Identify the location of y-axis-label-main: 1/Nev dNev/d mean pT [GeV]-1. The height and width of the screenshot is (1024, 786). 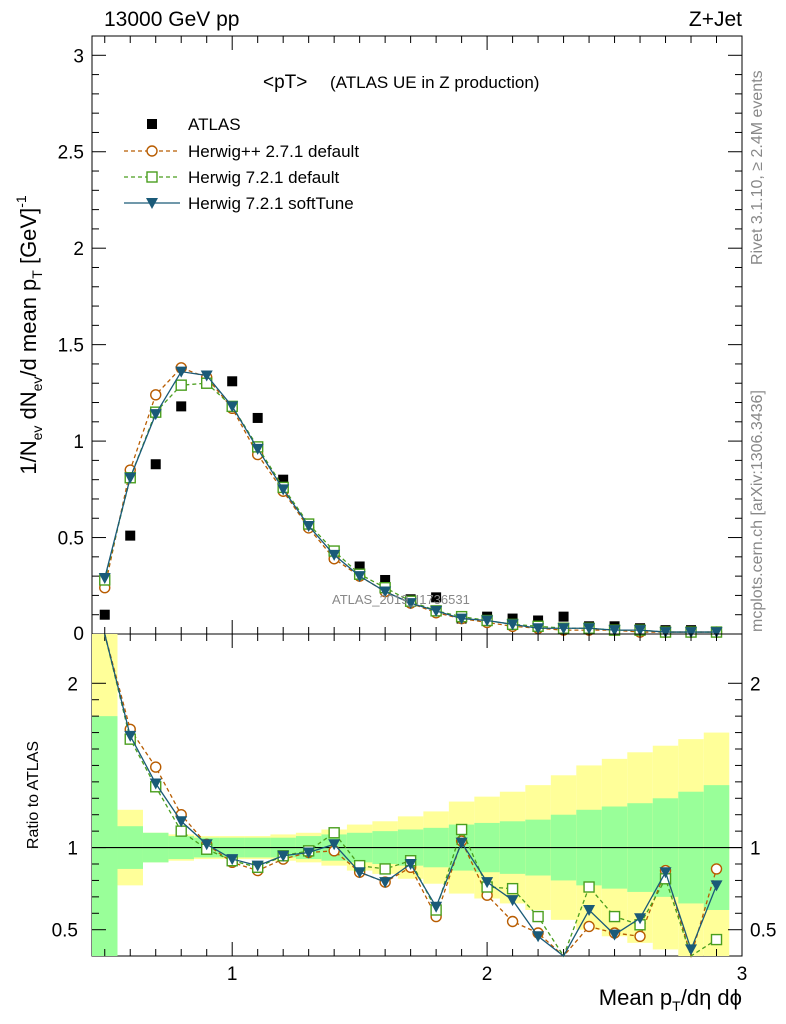
(29, 335).